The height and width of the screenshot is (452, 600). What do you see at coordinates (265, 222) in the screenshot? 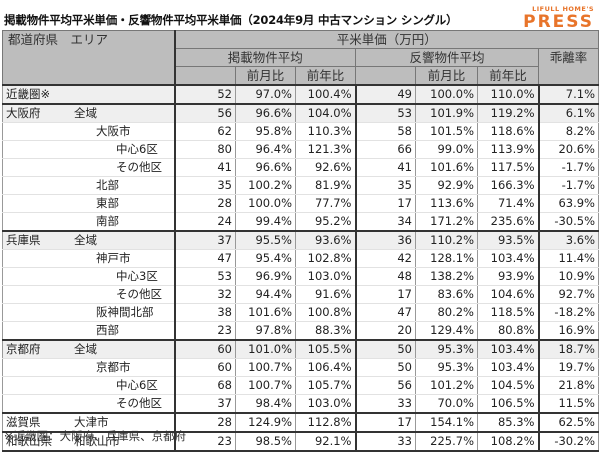
I see `listing-mom-cell: 99.4%` at bounding box center [265, 222].